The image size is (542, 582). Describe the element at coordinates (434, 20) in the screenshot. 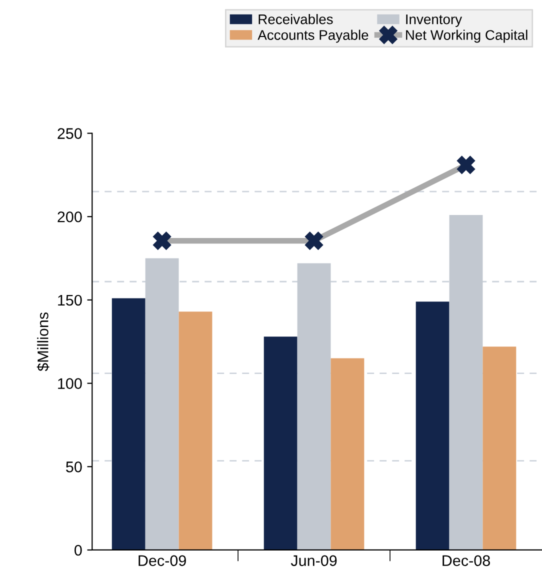

I see `legend-label: Inventory` at that location.